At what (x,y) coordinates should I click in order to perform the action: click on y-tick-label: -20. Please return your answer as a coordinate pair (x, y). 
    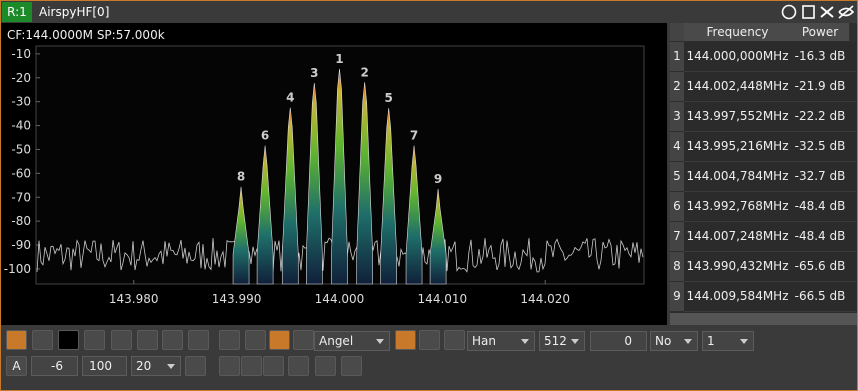
    Looking at the image, I should click on (21, 78).